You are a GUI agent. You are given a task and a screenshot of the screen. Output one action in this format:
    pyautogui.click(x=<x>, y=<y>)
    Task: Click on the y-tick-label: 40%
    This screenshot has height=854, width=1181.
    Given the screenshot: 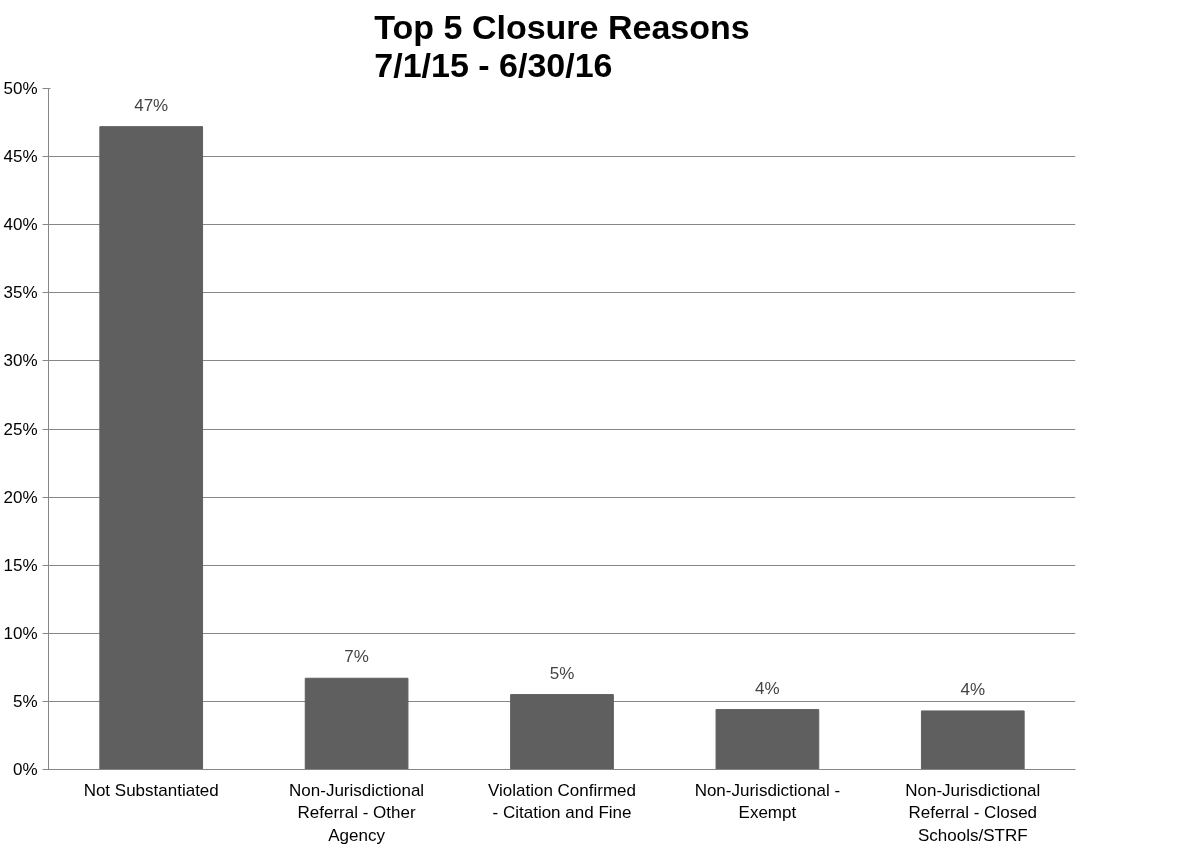 What is the action you would take?
    pyautogui.click(x=20, y=225)
    